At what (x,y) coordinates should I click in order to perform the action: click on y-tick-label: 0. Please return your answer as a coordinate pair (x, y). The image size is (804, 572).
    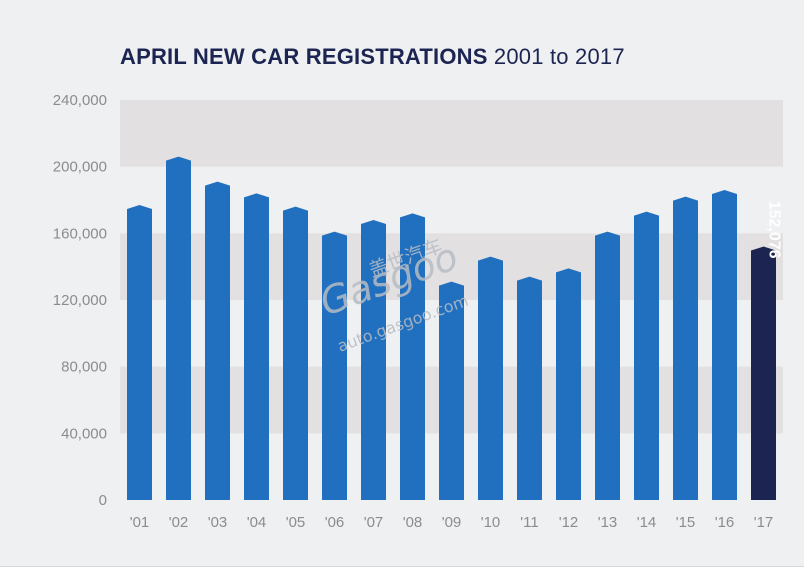
    Looking at the image, I should click on (103, 500).